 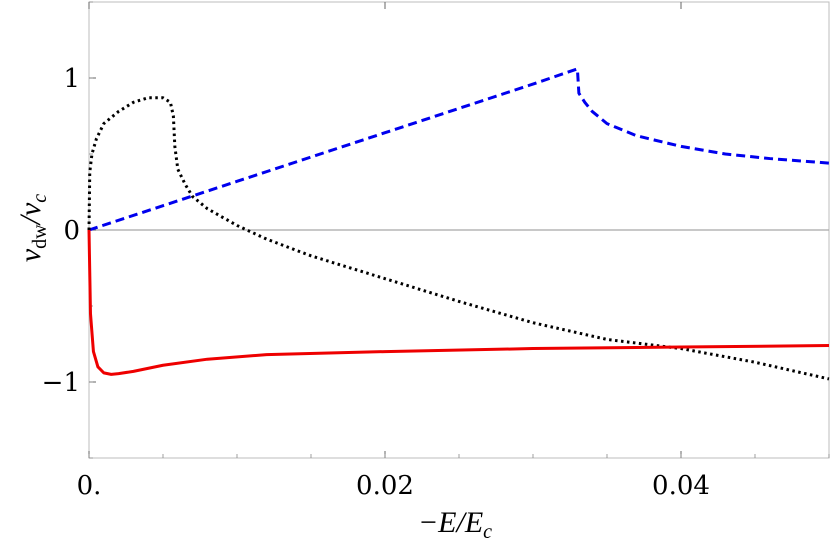 What do you see at coordinates (61, 383) in the screenshot?
I see `y-tick-label: −1` at bounding box center [61, 383].